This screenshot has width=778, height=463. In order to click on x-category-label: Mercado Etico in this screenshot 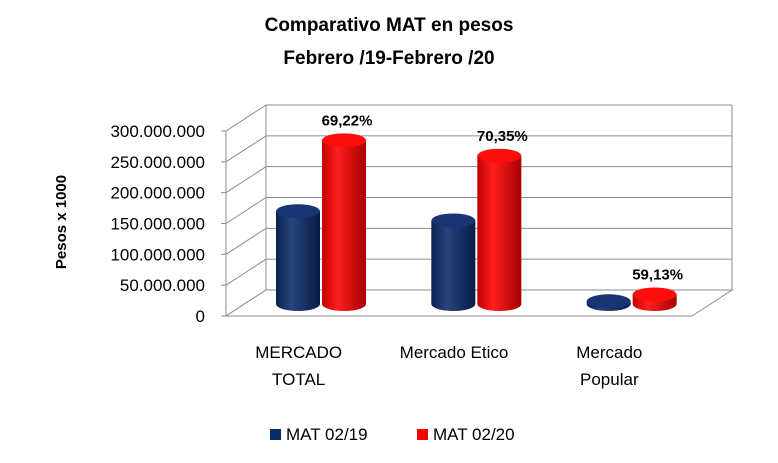, I will do `click(454, 352)`.